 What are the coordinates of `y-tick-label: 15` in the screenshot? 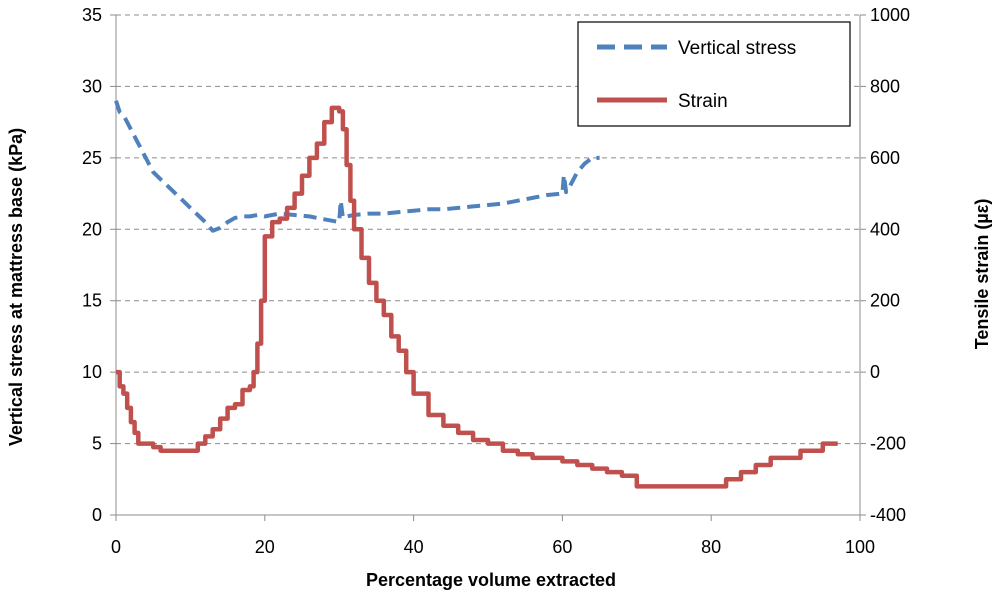 It's located at (92, 301).